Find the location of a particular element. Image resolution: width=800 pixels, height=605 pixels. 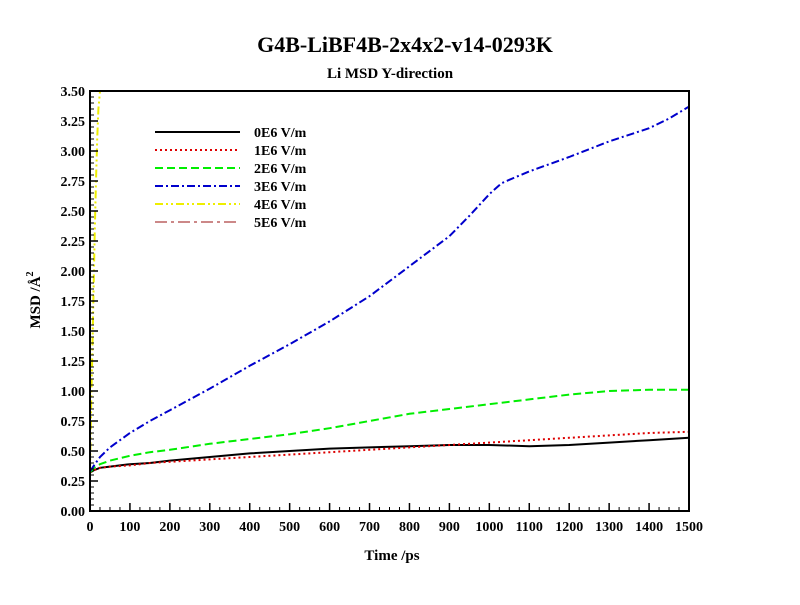

x-tick-label: 400 is located at coordinates (249, 527).